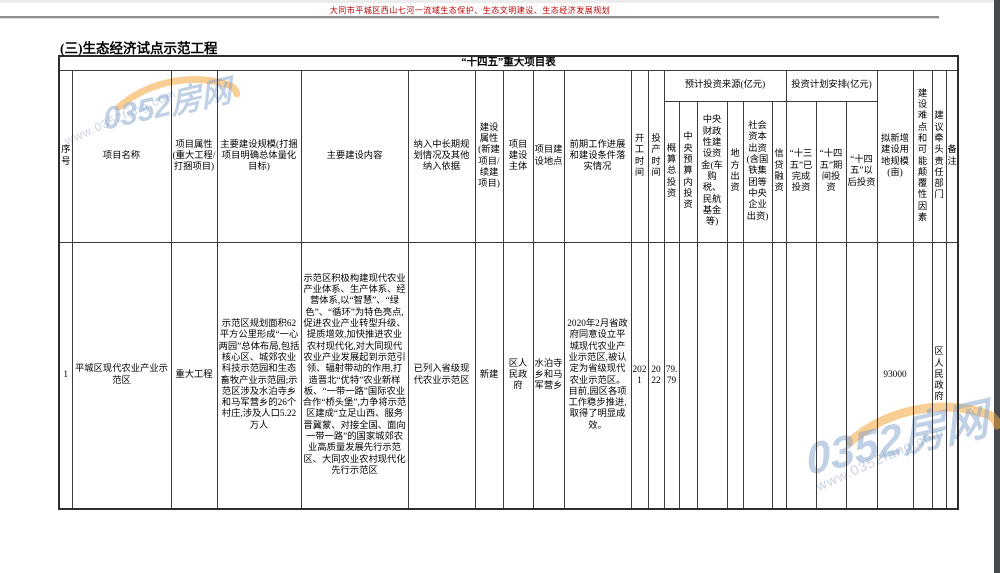  Describe the element at coordinates (65, 376) in the screenshot. I see `cell-index: 1` at that location.